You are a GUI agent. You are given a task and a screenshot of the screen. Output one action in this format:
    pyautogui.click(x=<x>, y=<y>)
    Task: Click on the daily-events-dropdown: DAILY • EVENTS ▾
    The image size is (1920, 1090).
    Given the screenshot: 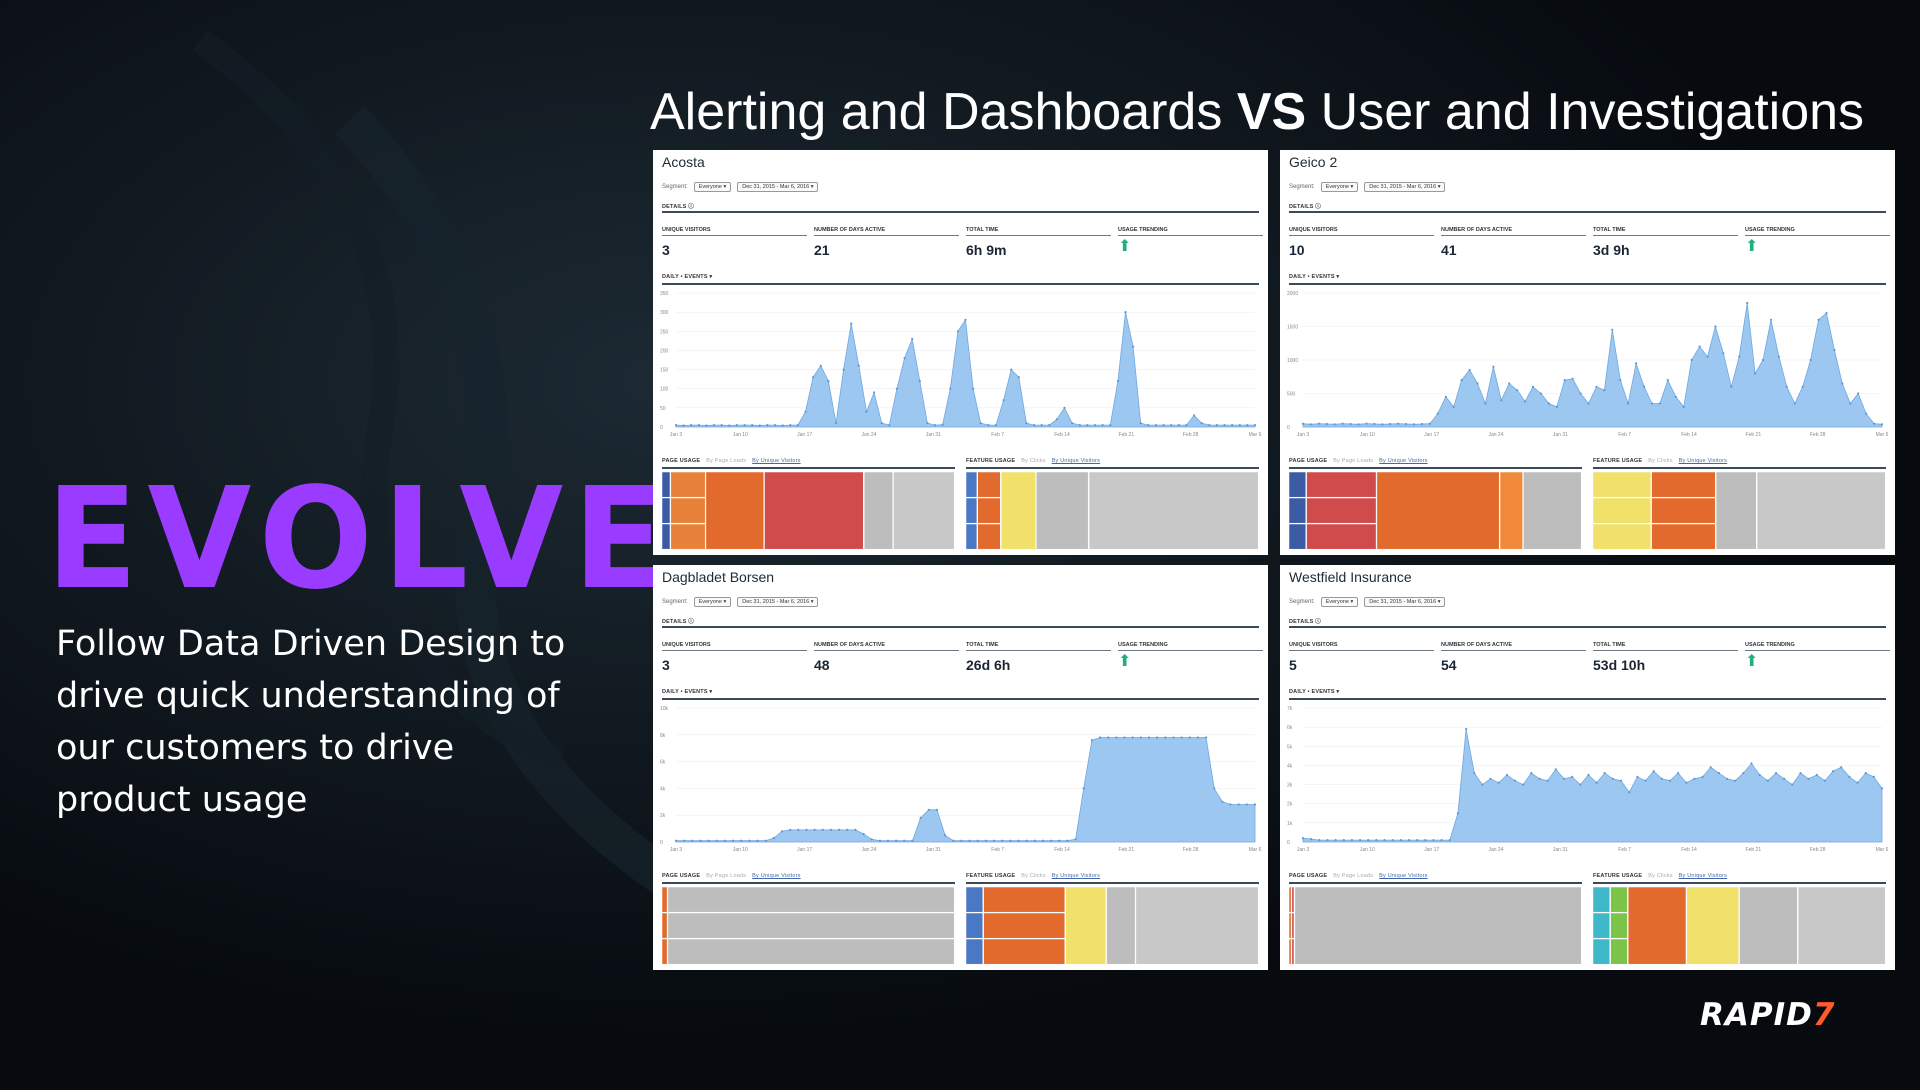 What is the action you would take?
    pyautogui.click(x=1314, y=692)
    